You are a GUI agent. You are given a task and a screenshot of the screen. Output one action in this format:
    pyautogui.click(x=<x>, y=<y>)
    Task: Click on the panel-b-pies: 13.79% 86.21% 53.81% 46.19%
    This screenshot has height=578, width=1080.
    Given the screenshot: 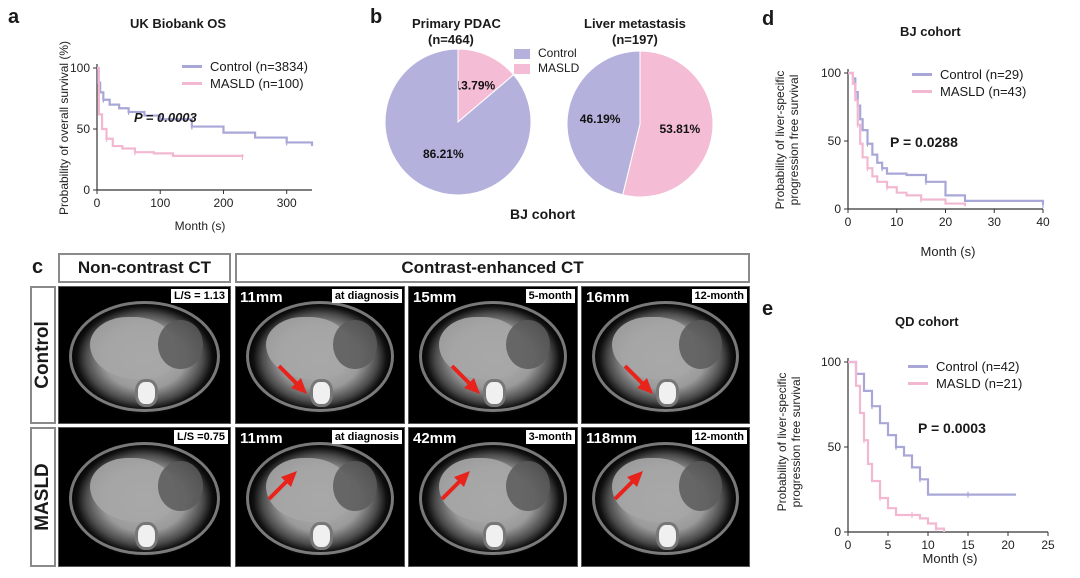 What is the action you would take?
    pyautogui.click(x=549, y=123)
    